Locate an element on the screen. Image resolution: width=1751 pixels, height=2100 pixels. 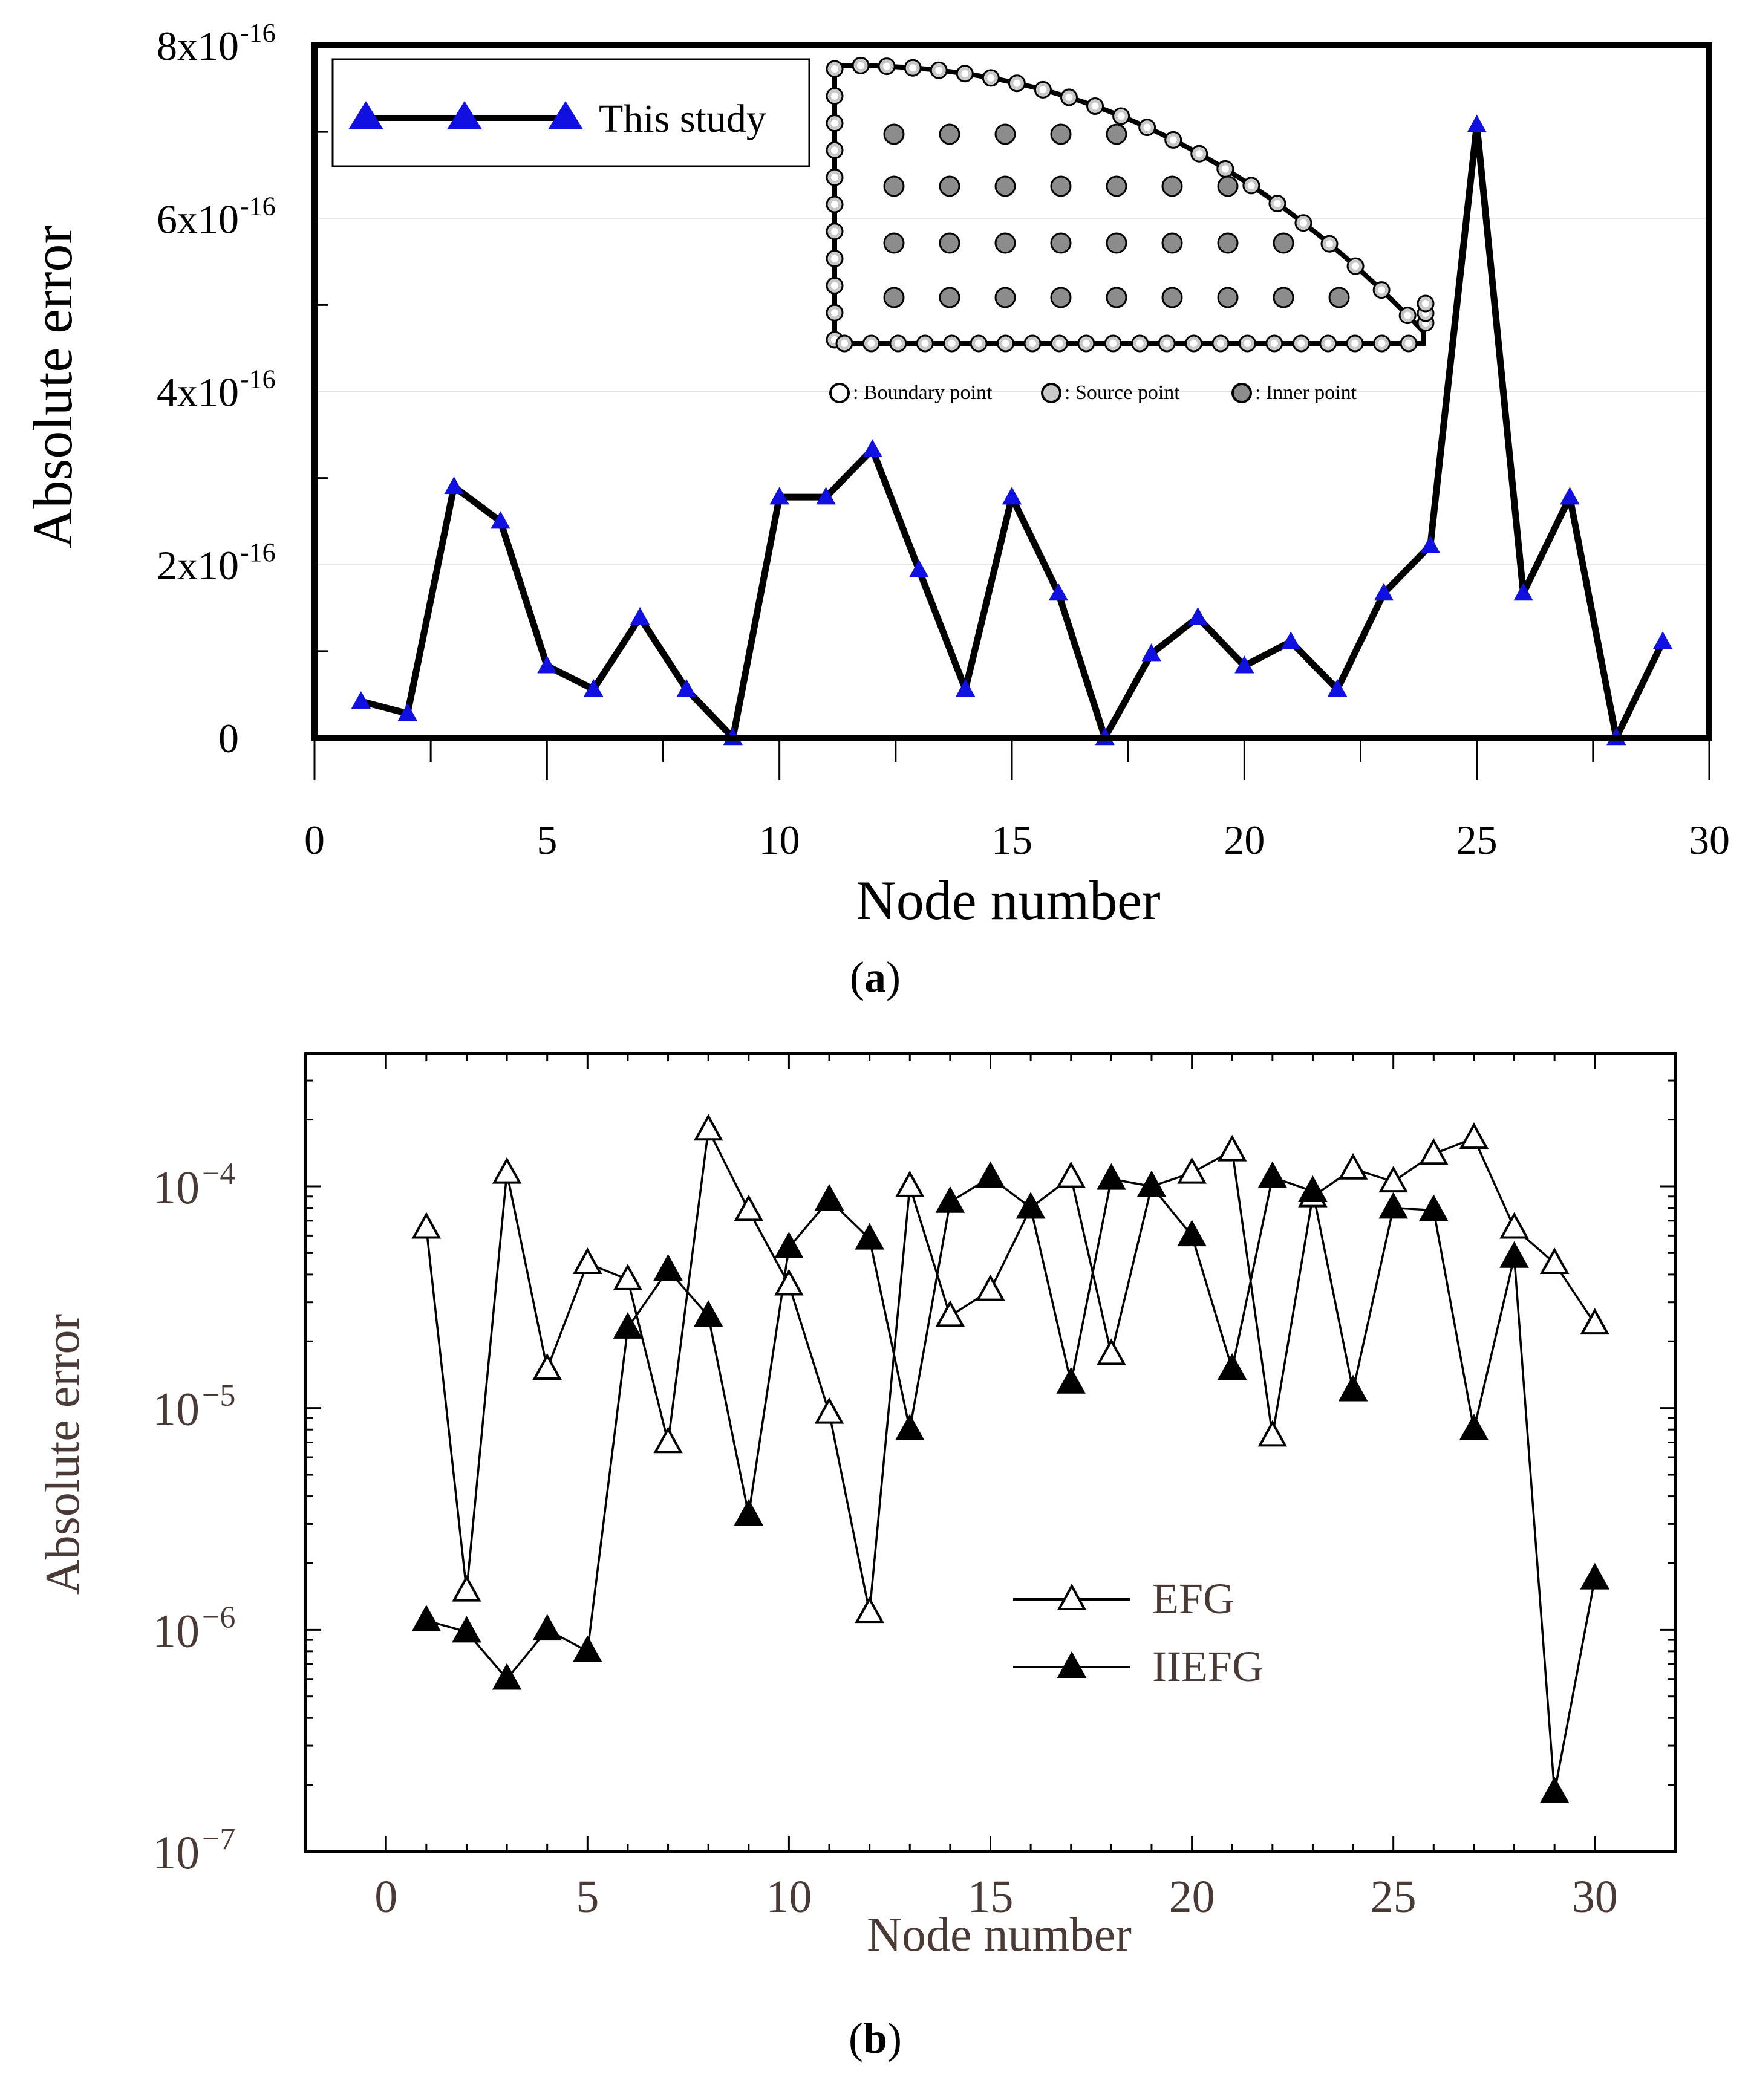
b-x-tick-label: 5 is located at coordinates (587, 1896).